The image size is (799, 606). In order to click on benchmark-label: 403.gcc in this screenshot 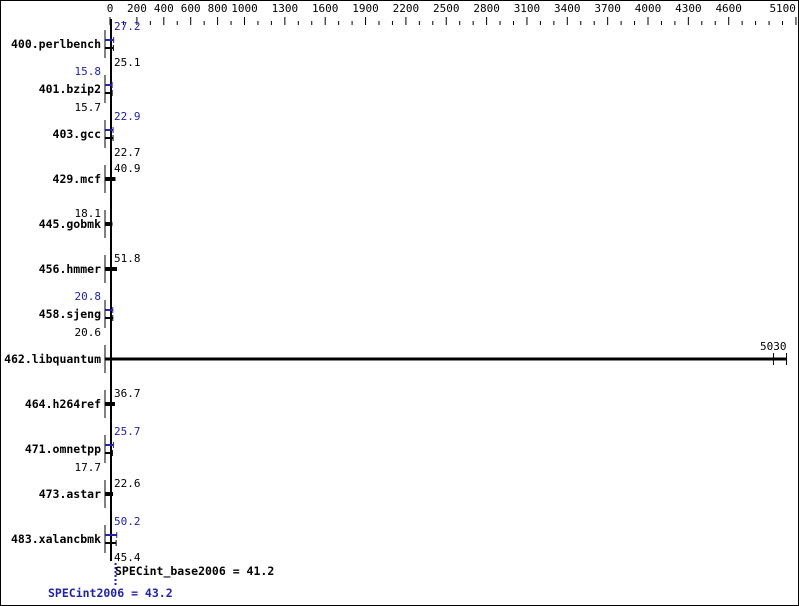, I will do `click(77, 134)`.